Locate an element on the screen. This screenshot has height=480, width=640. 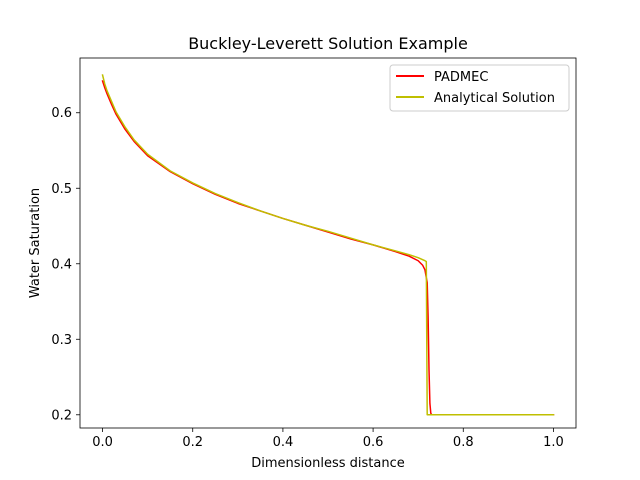
y-axis-label: Water Saturation is located at coordinates (35, 243).